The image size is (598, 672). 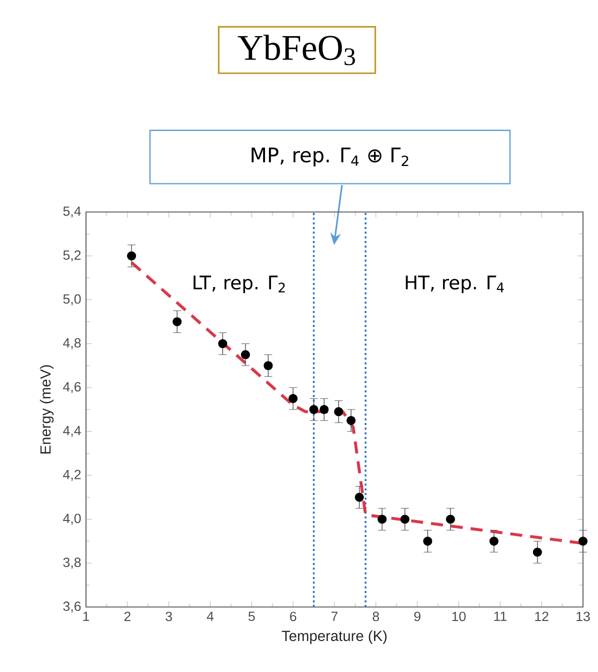 I want to click on y-tick-label: 3,8, so click(x=72, y=563).